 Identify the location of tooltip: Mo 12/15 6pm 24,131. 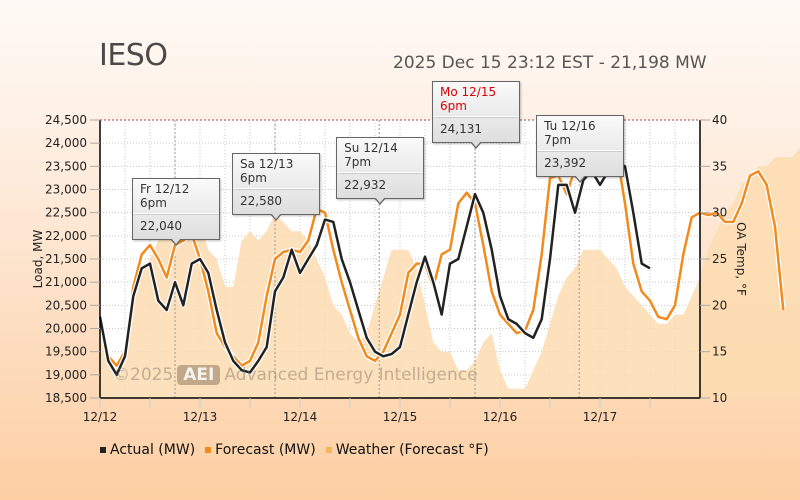
(476, 115).